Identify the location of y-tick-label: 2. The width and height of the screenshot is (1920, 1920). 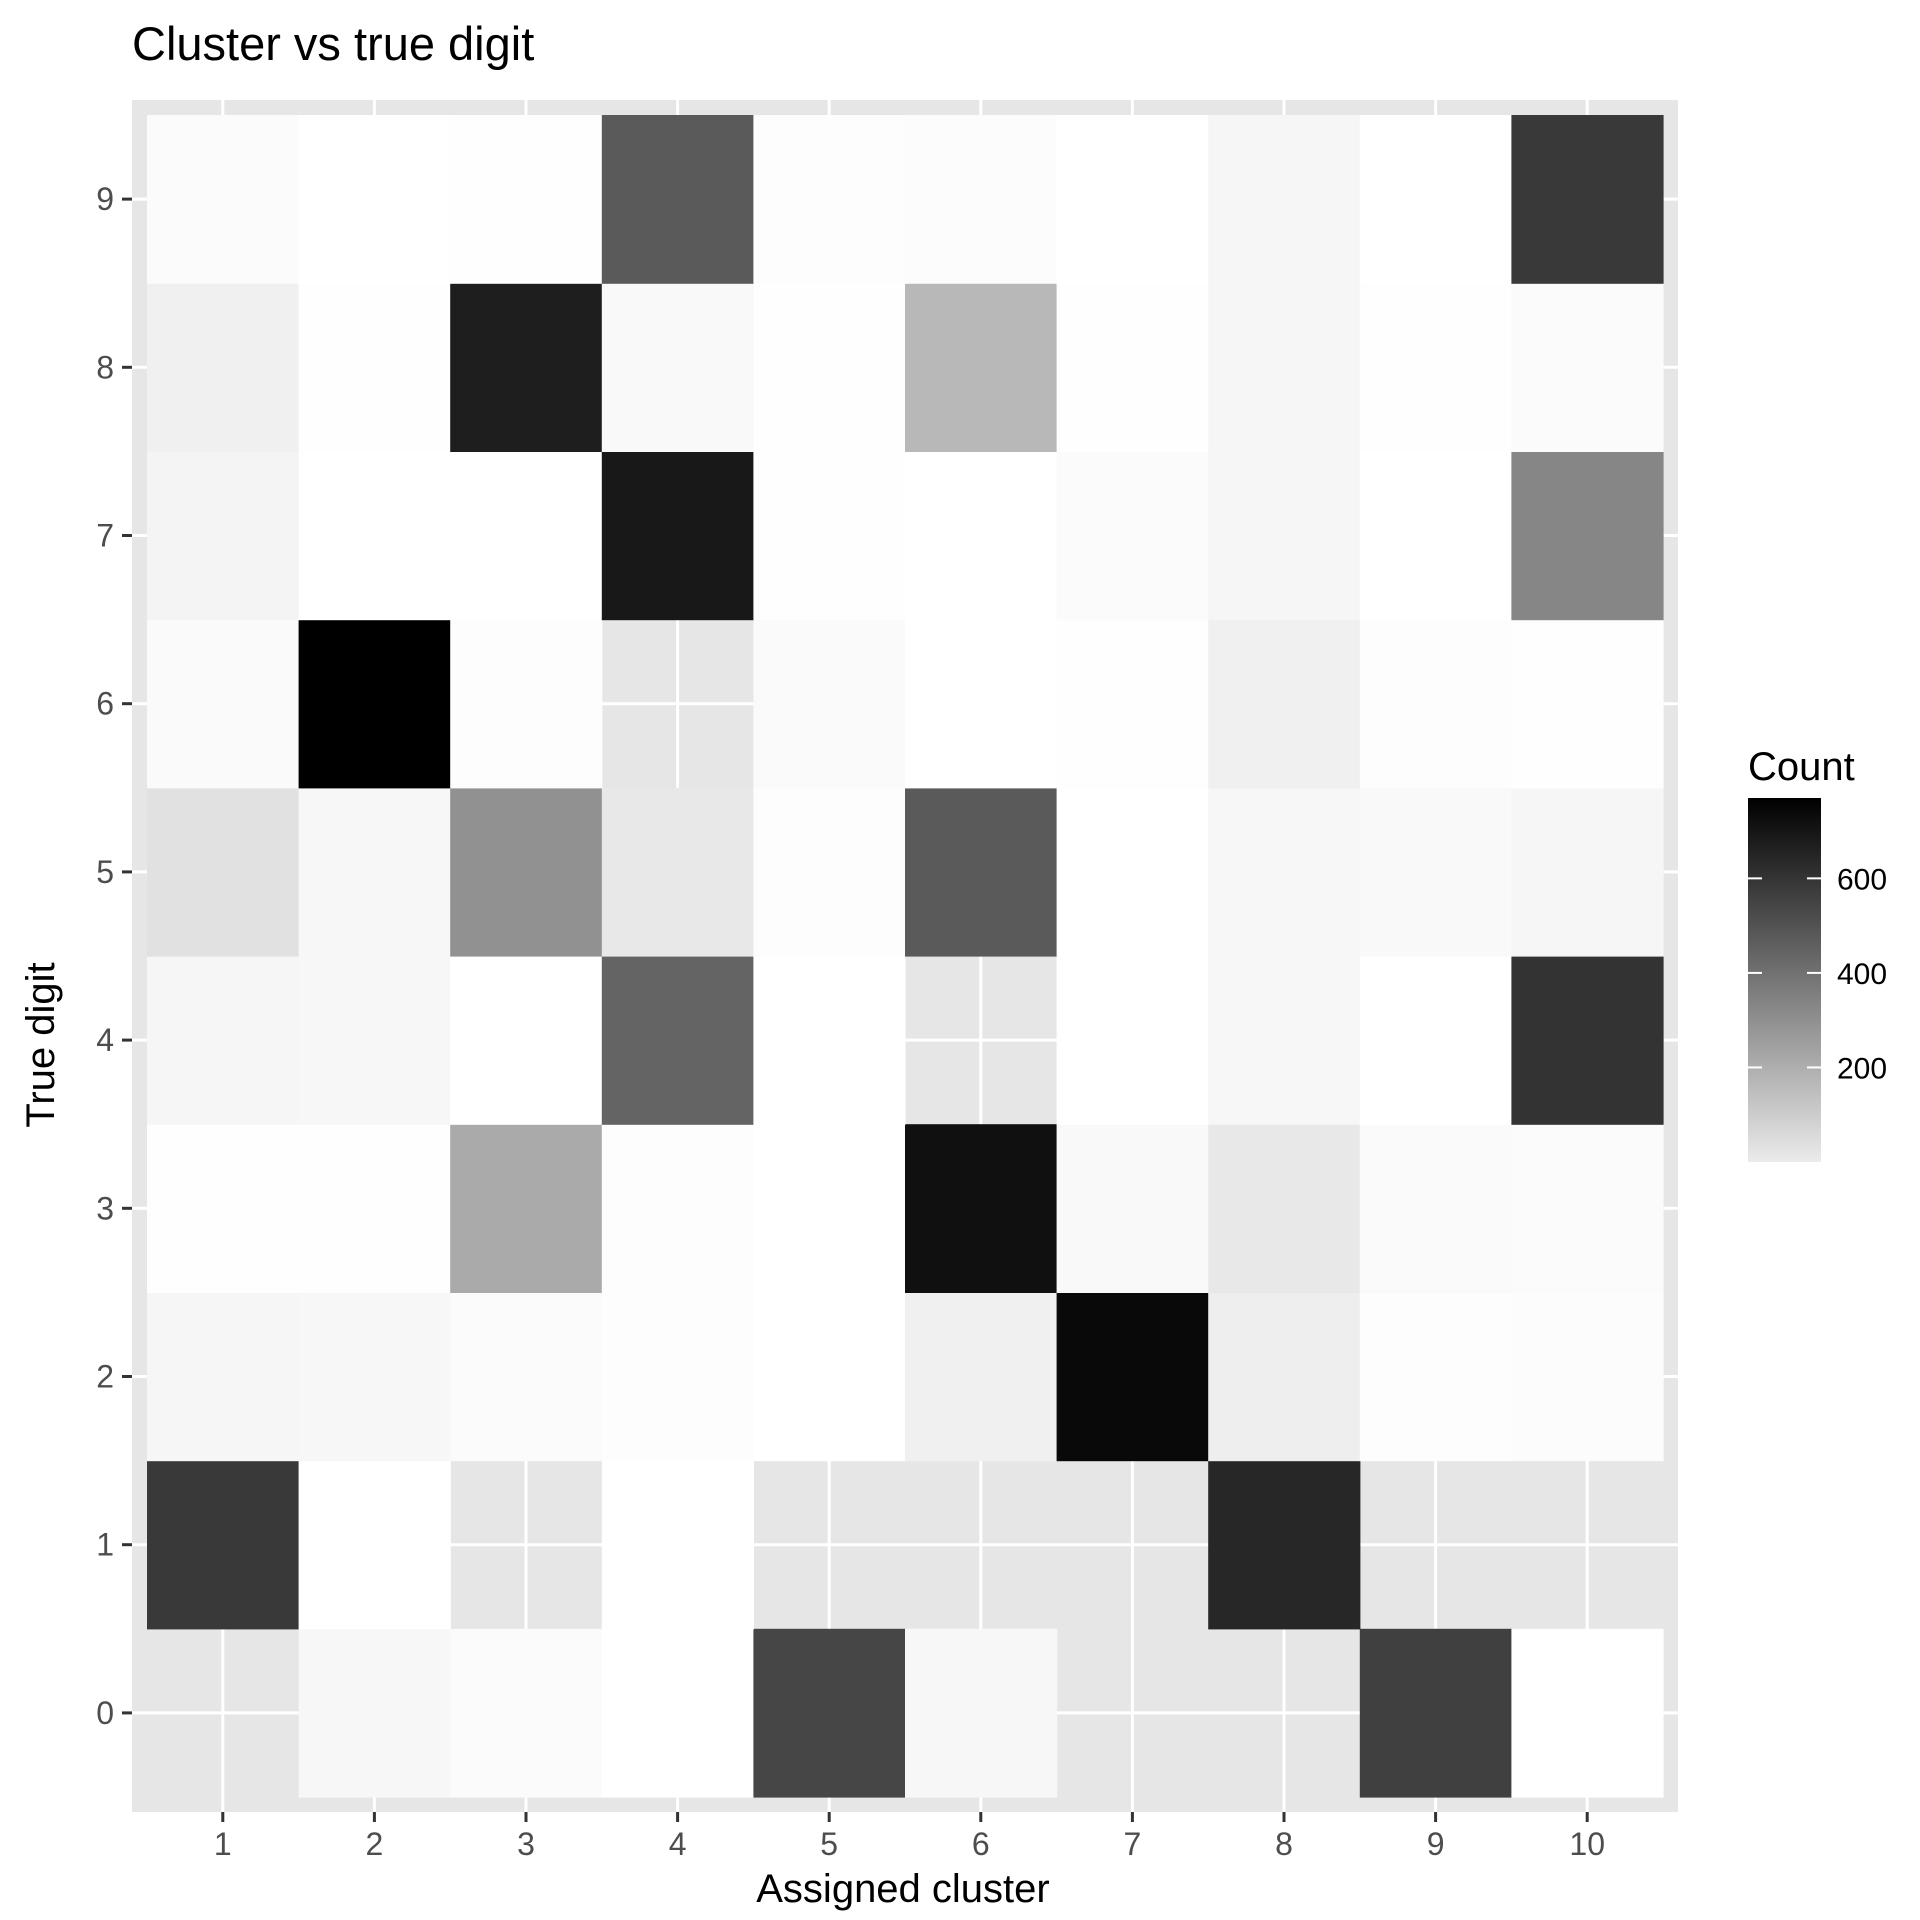
(105, 1377).